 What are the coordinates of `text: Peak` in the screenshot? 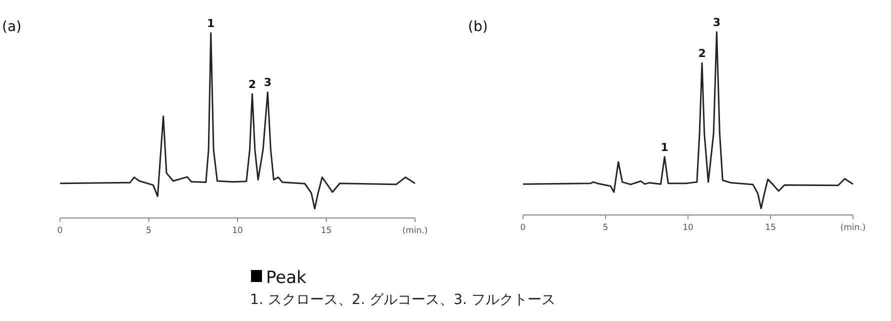 It's located at (286, 278).